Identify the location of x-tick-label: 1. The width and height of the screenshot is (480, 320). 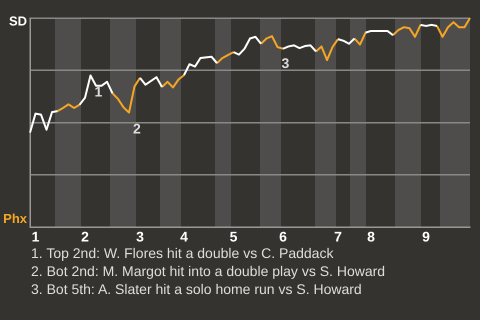
(36, 236).